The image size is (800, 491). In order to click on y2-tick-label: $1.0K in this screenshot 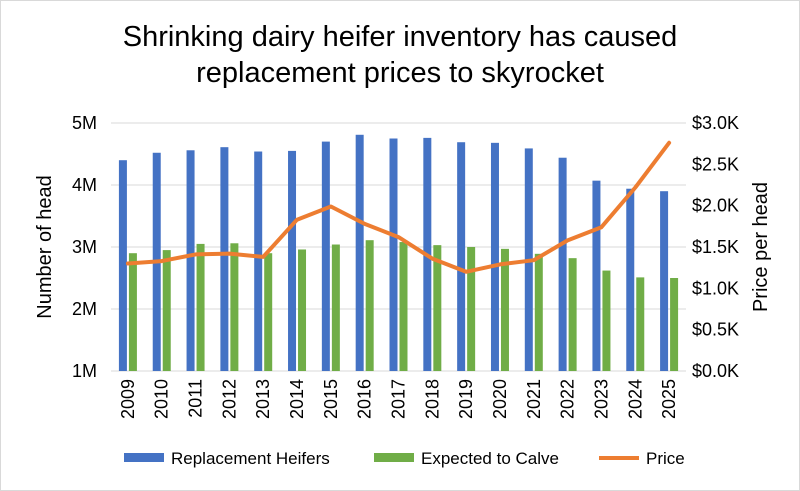, I will do `click(715, 288)`.